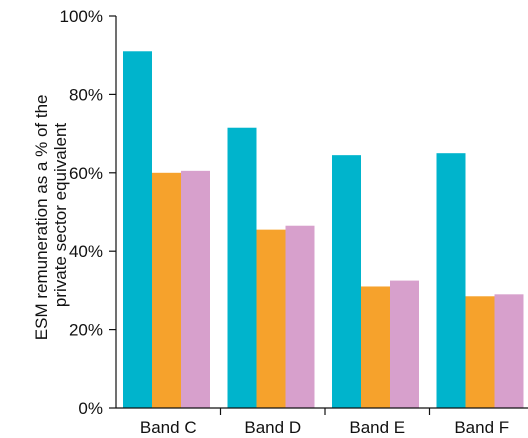  What do you see at coordinates (166, 290) in the screenshot?
I see `bar-series-2-band-c` at bounding box center [166, 290].